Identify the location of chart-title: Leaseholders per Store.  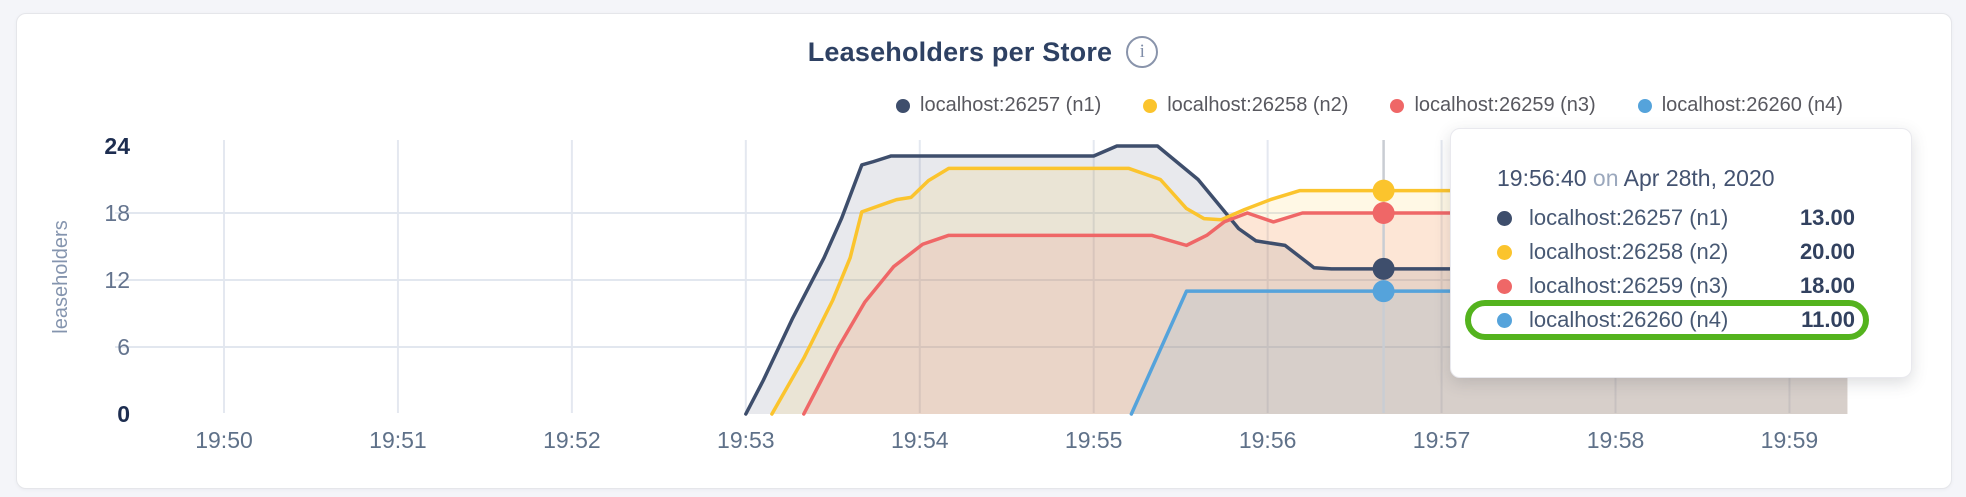
(960, 51).